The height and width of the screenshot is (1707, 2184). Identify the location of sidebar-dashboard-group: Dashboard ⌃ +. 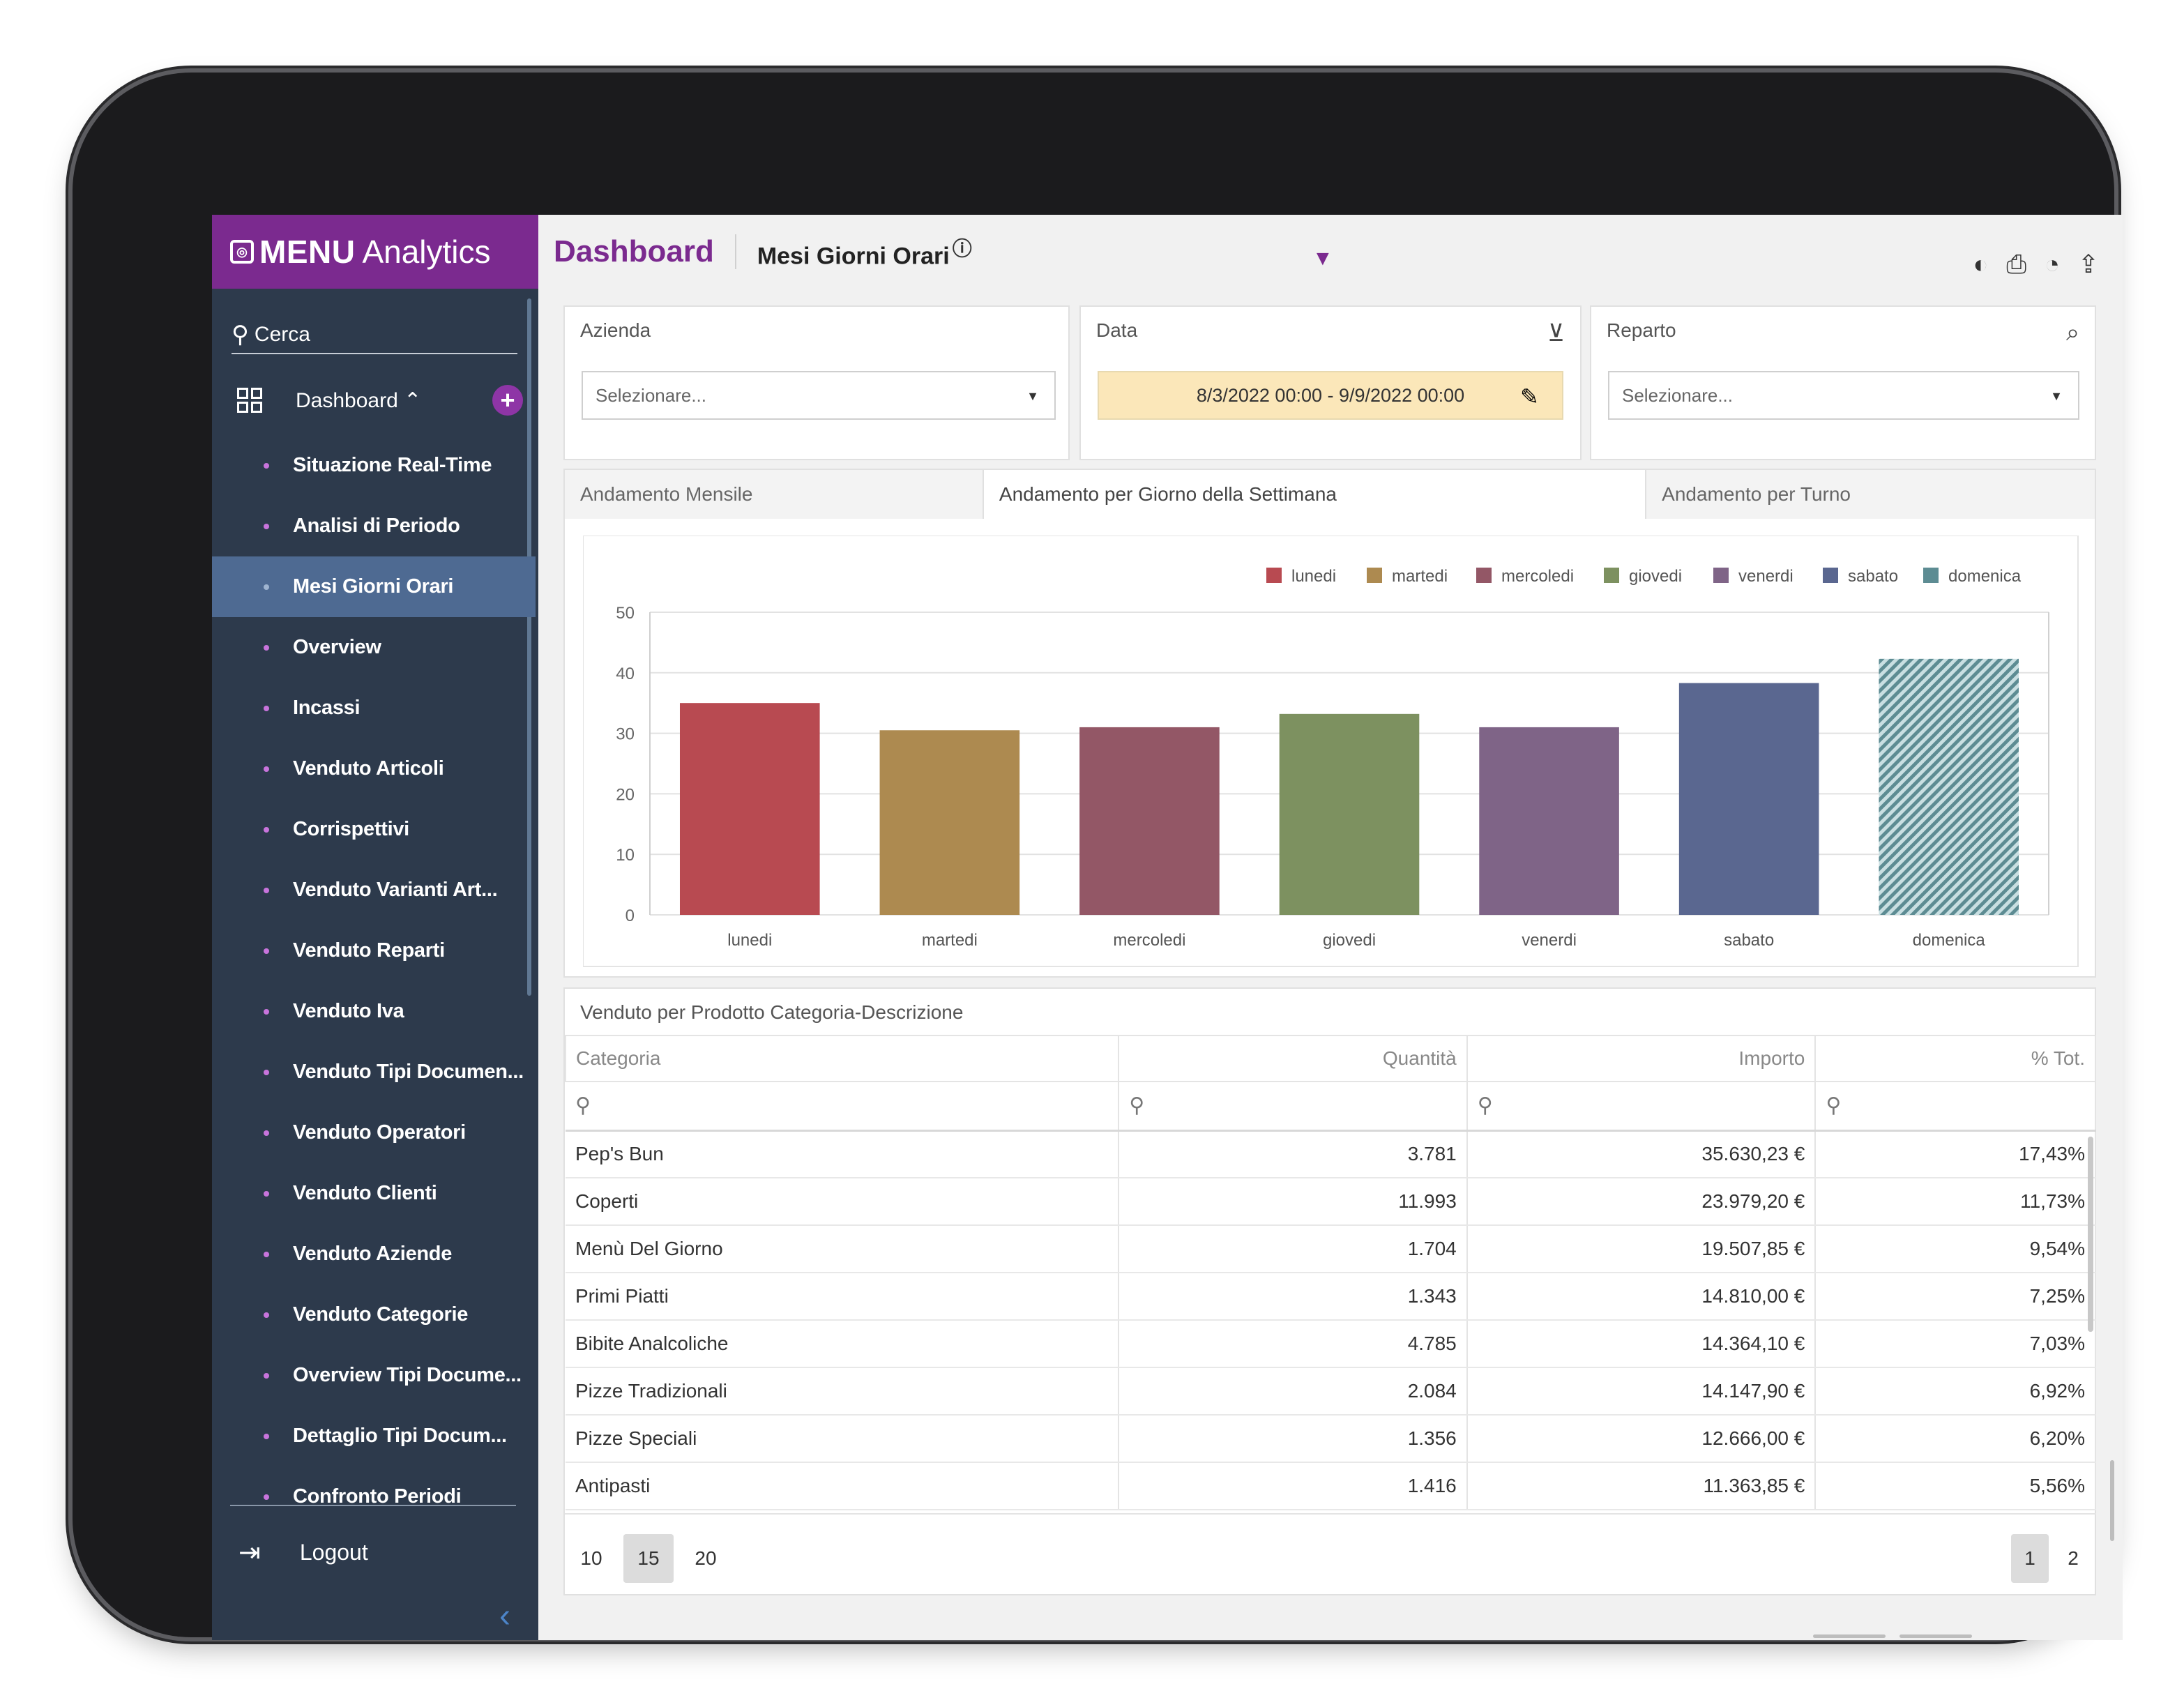
(380, 400).